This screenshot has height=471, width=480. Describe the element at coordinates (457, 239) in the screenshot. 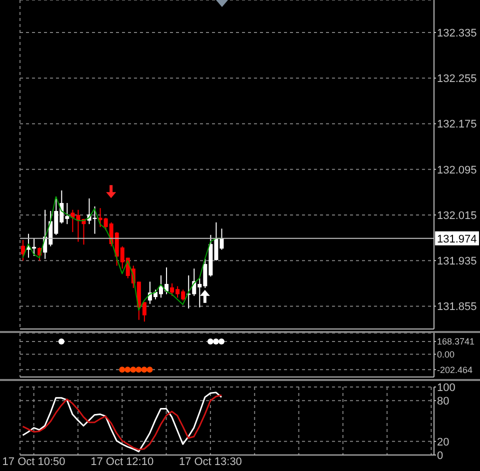

I see `ref-line-label: 131.974` at that location.